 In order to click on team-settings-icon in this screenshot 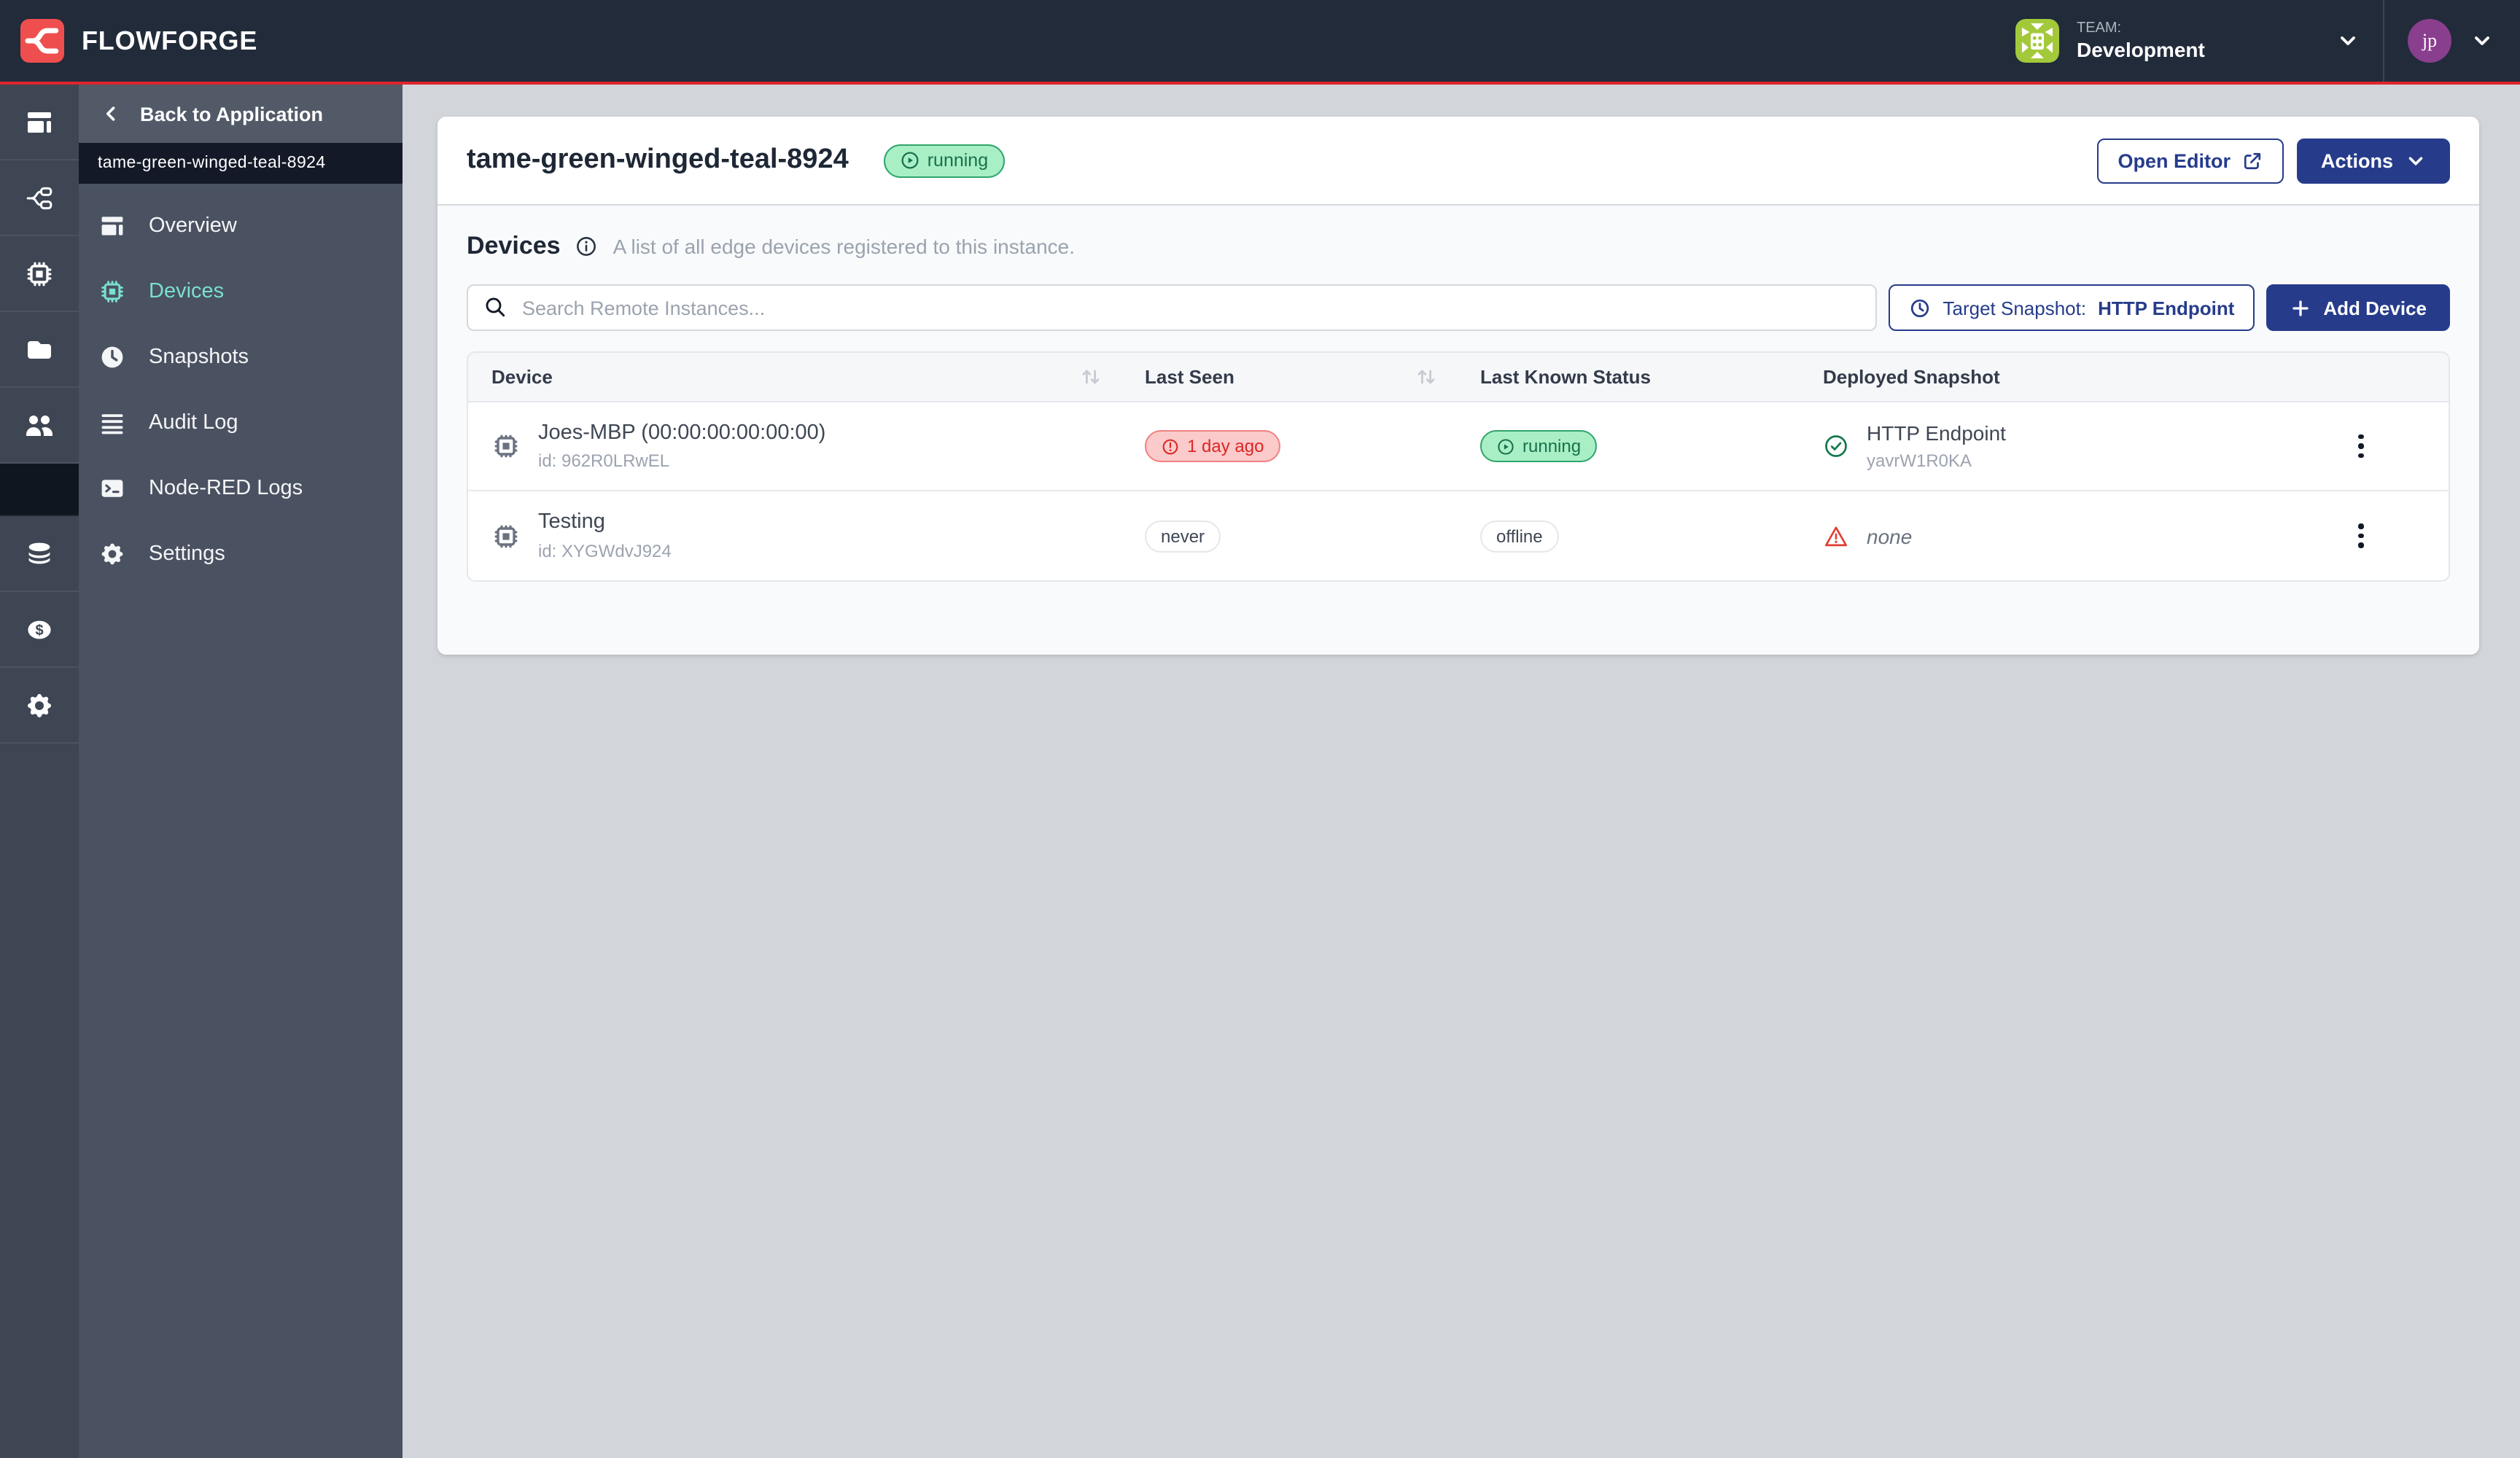, I will do `click(39, 706)`.